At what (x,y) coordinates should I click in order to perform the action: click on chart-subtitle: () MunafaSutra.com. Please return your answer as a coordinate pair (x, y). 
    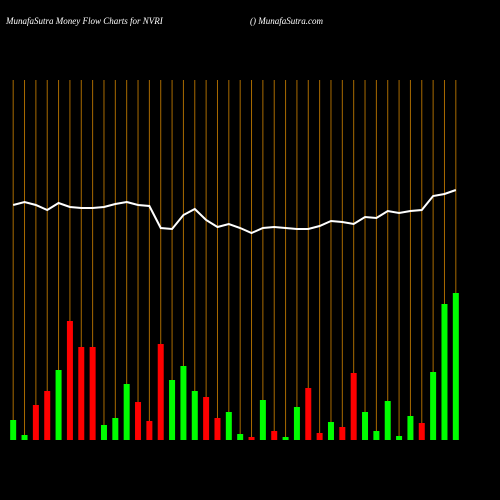
    Looking at the image, I should click on (286, 21).